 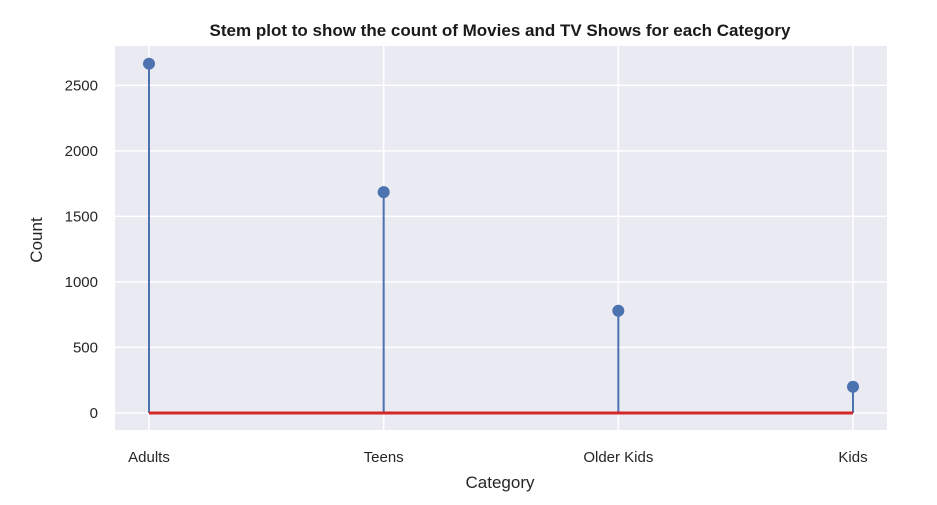 What do you see at coordinates (85, 347) in the screenshot?
I see `y-tick-label: 500` at bounding box center [85, 347].